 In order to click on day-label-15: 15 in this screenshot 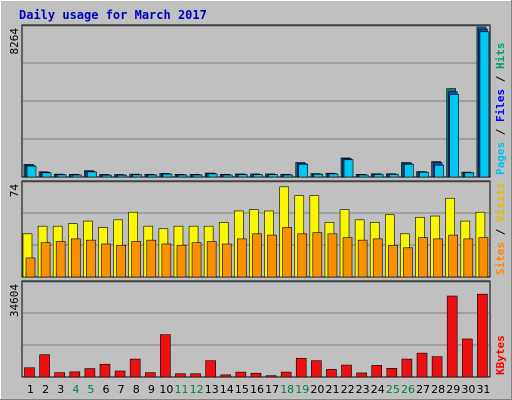, I will do `click(242, 389)`.